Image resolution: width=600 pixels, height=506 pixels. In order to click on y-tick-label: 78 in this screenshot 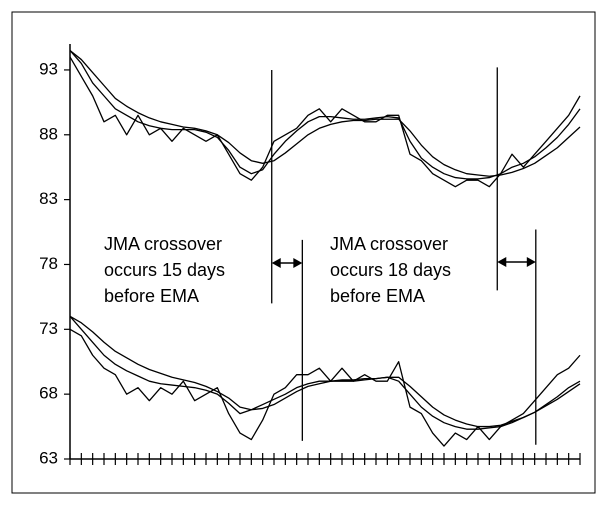, I will do `click(48, 263)`.